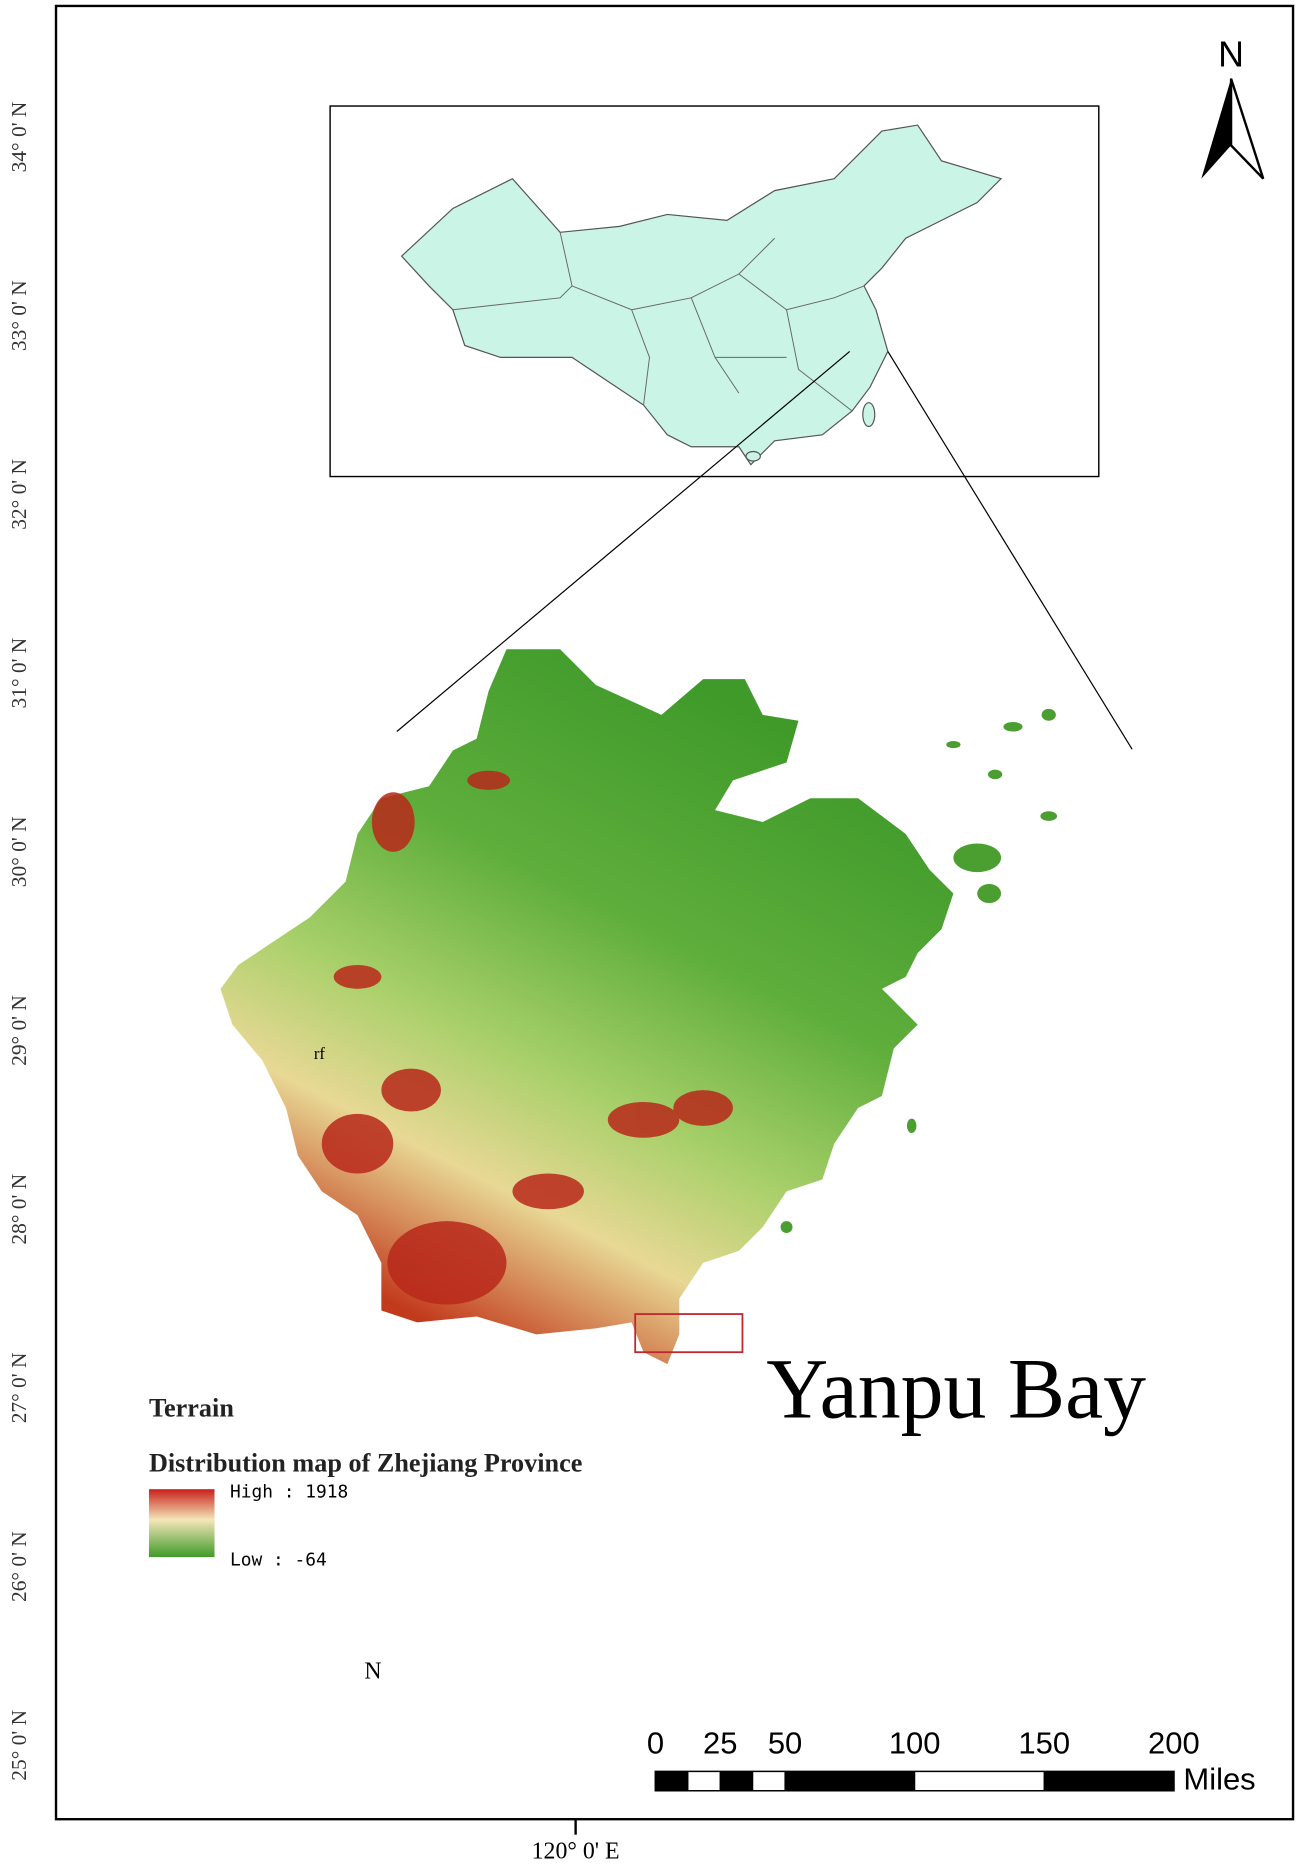  Describe the element at coordinates (19, 851) in the screenshot. I see `latitude-label: 30° 0' N` at that location.